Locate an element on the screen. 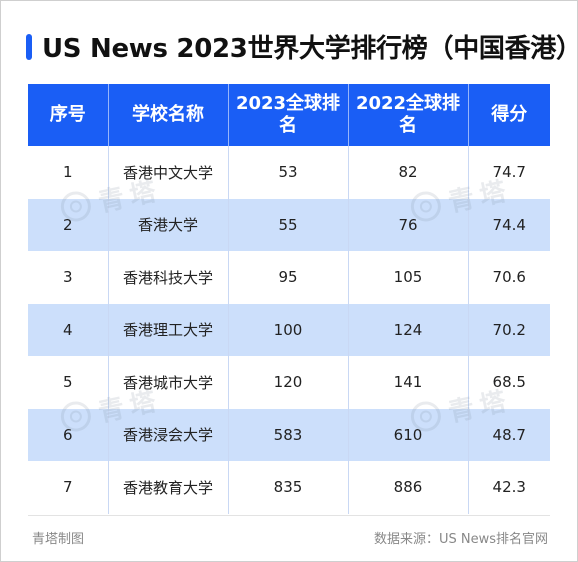 This screenshot has width=578, height=562. cell-index: 3 is located at coordinates (68, 277).